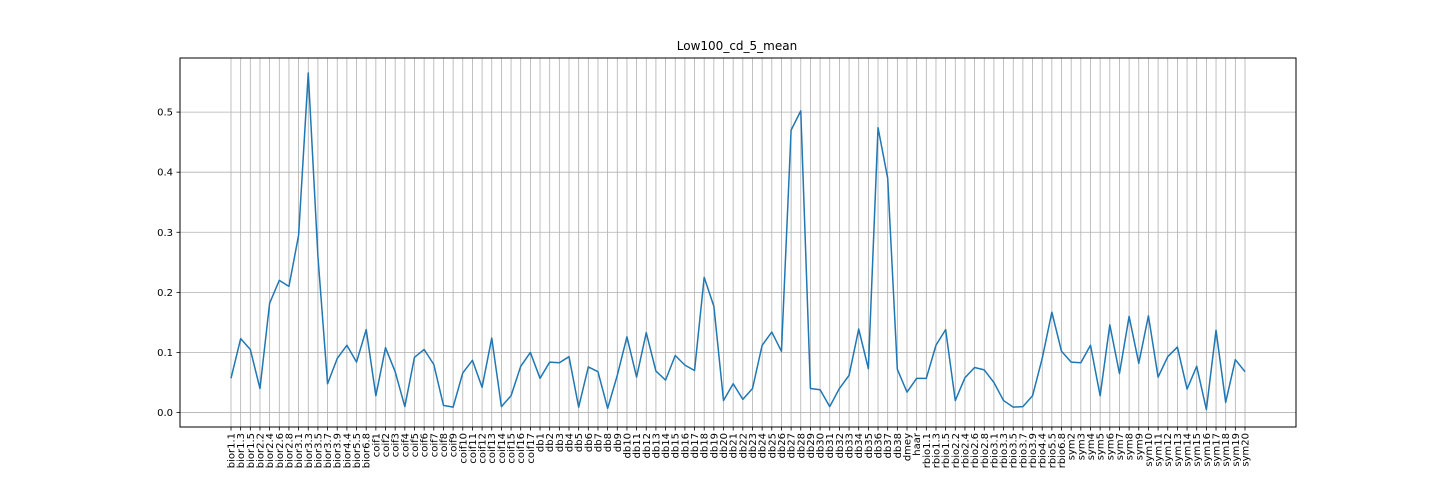 The width and height of the screenshot is (1440, 480). What do you see at coordinates (473, 448) in the screenshot?
I see `x-tick-label: coif11` at bounding box center [473, 448].